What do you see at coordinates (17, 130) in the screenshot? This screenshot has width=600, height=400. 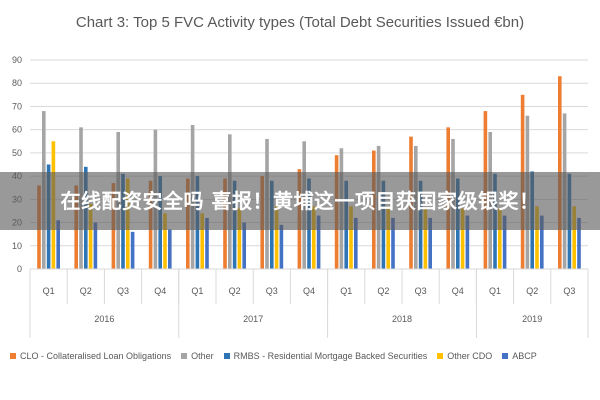 I see `y-tick-label: 60` at bounding box center [17, 130].